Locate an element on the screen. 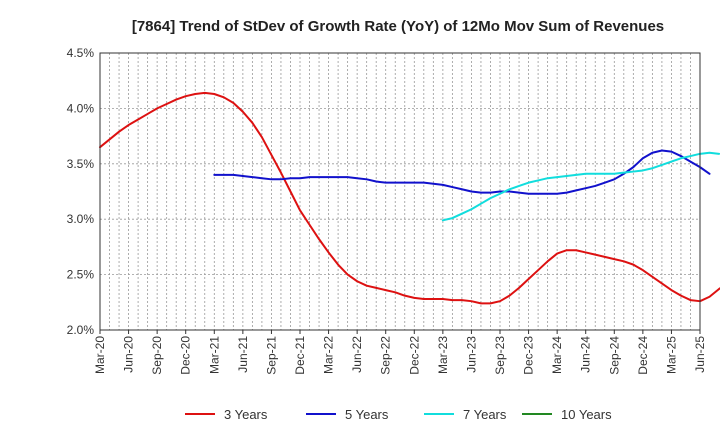  legend-label-5-years: 5 Years is located at coordinates (367, 414).